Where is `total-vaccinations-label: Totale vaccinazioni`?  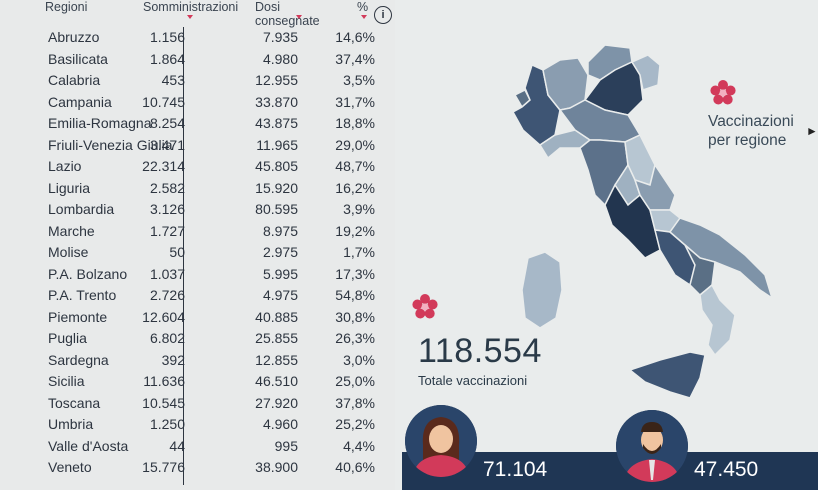 total-vaccinations-label: Totale vaccinazioni is located at coordinates (473, 380).